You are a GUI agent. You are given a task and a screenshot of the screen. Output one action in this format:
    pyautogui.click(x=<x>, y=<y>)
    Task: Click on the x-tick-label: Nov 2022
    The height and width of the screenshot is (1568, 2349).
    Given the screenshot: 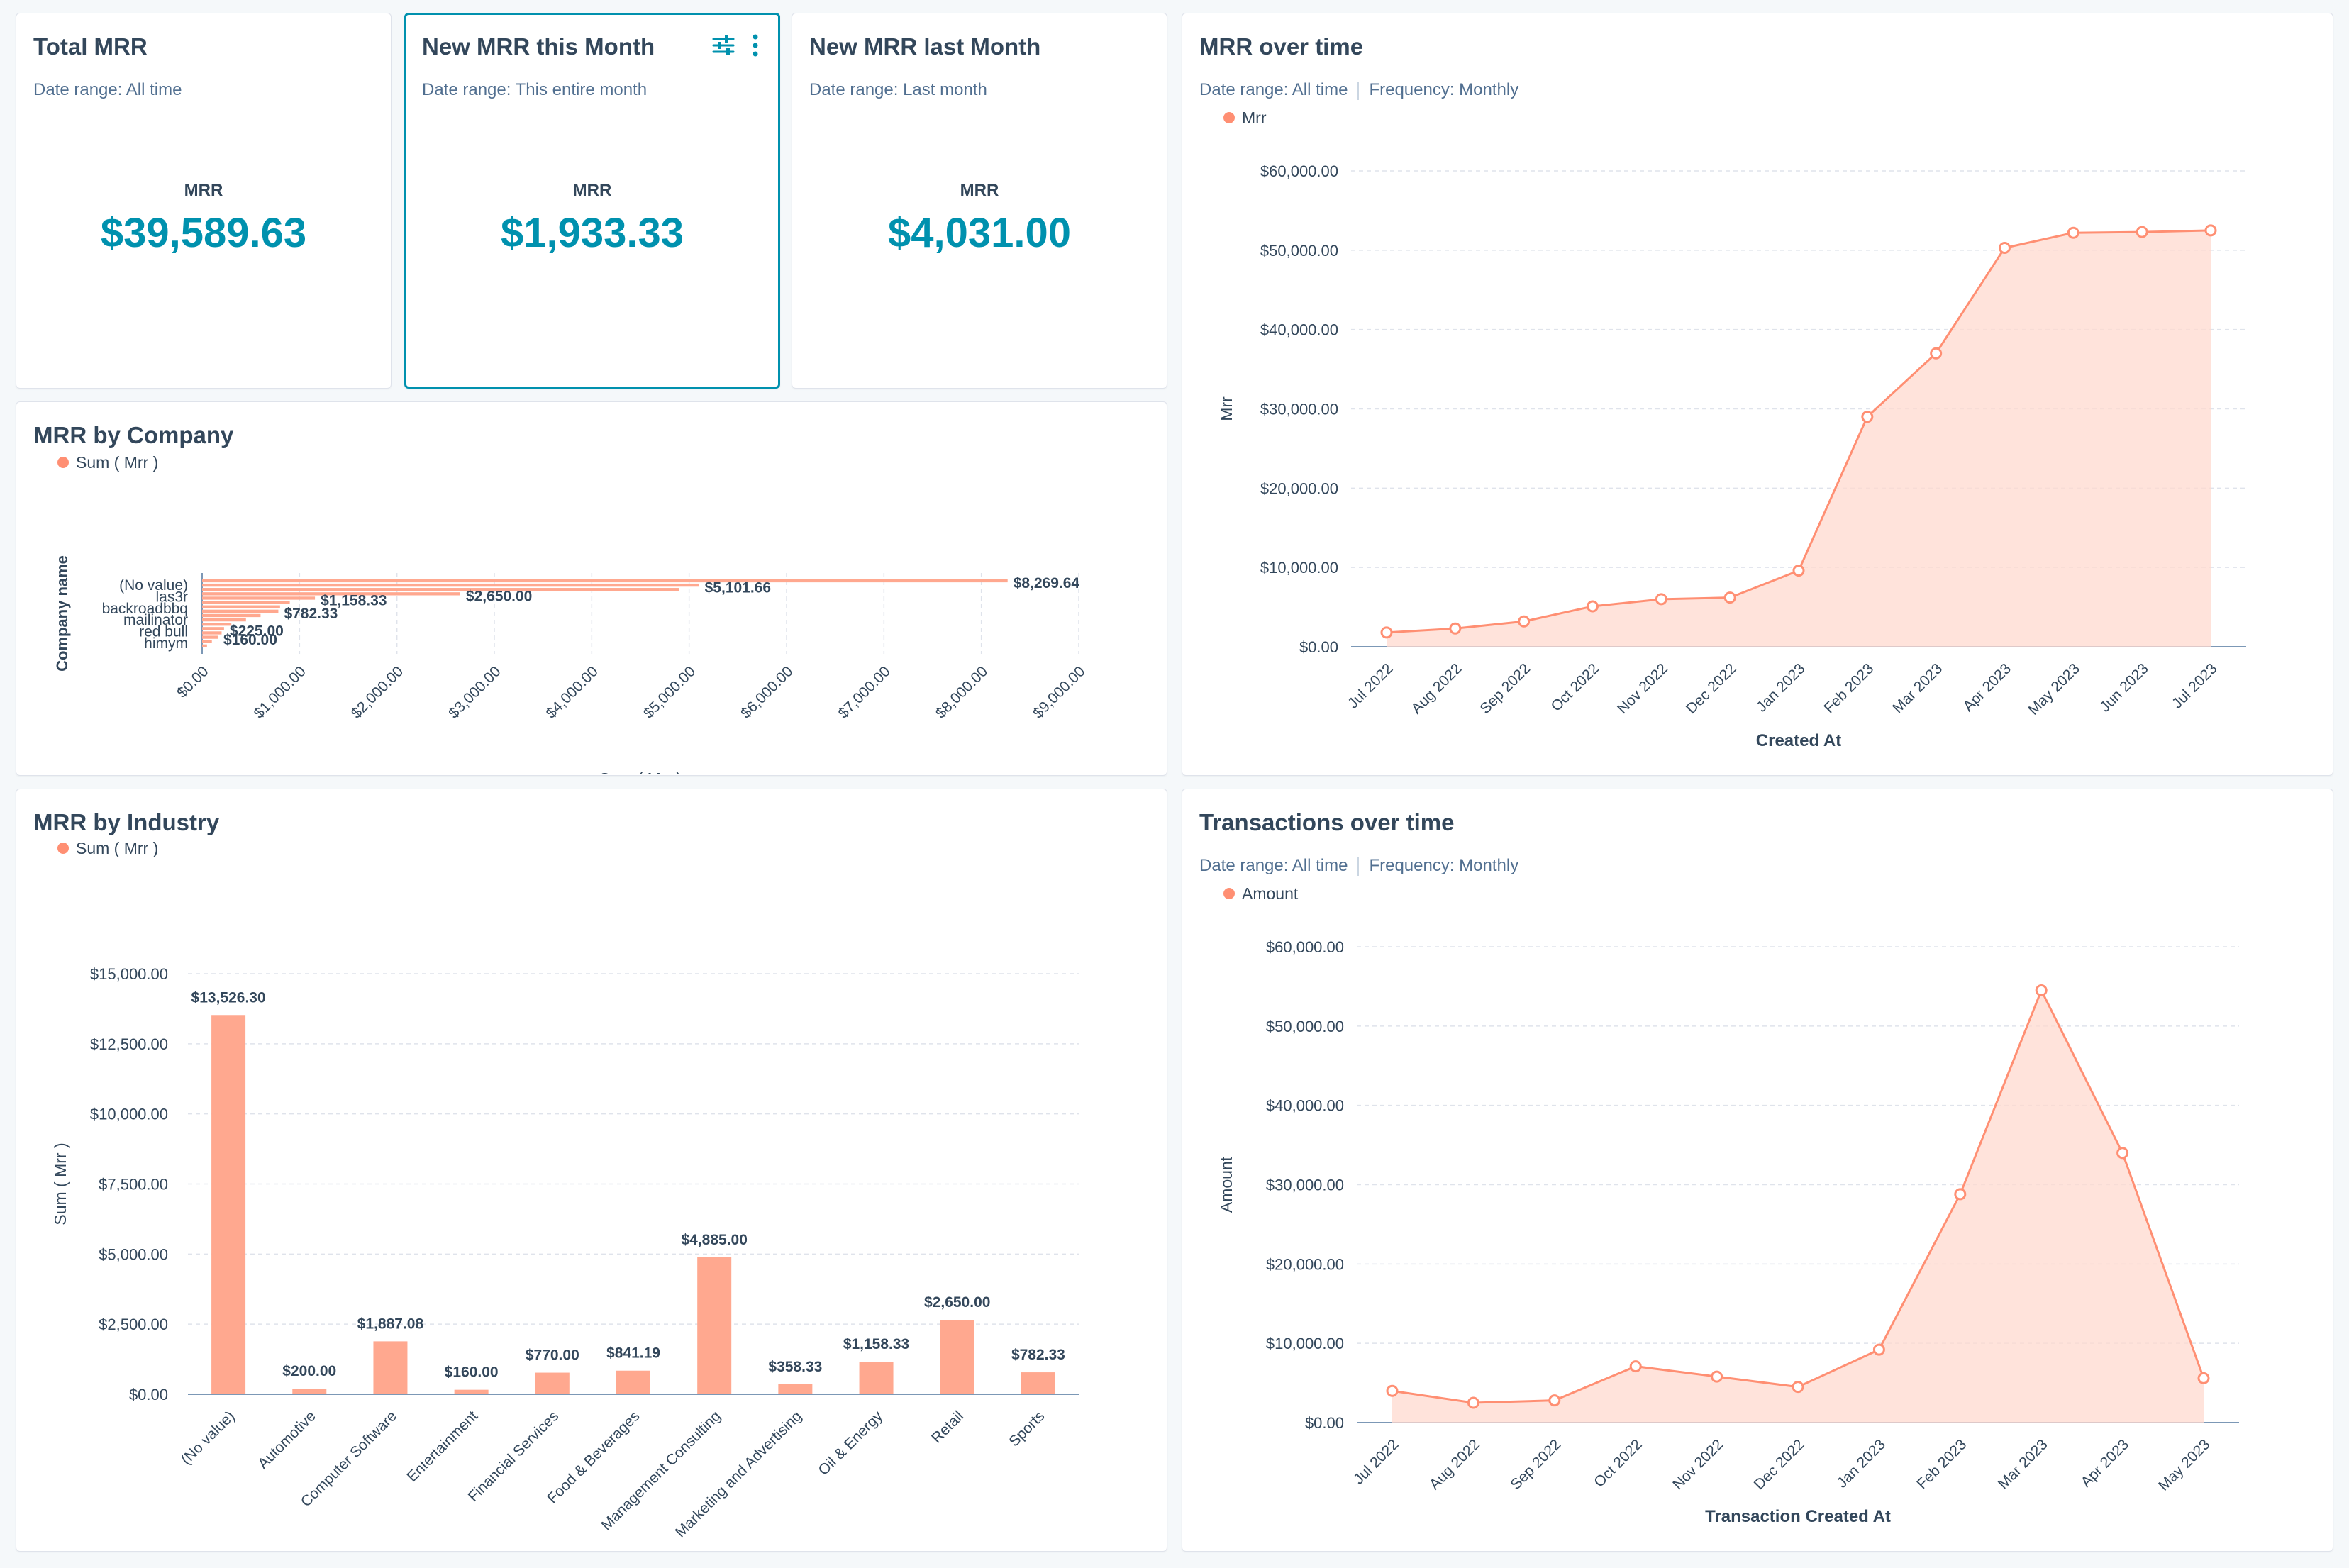 What is the action you would take?
    pyautogui.click(x=1698, y=1464)
    